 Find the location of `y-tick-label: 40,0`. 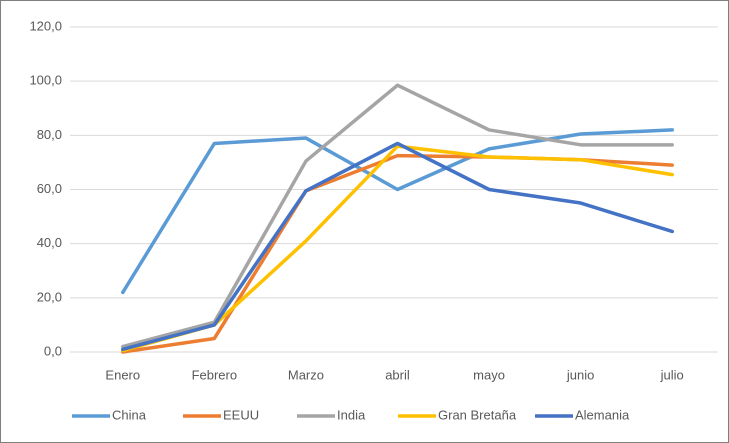

y-tick-label: 40,0 is located at coordinates (49, 242).